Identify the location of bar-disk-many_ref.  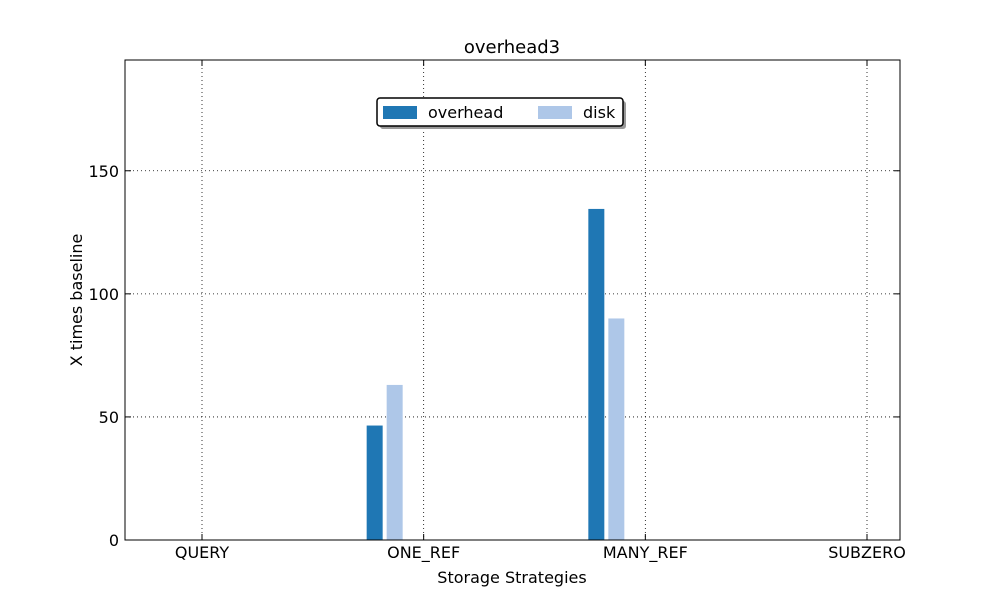
(616, 429).